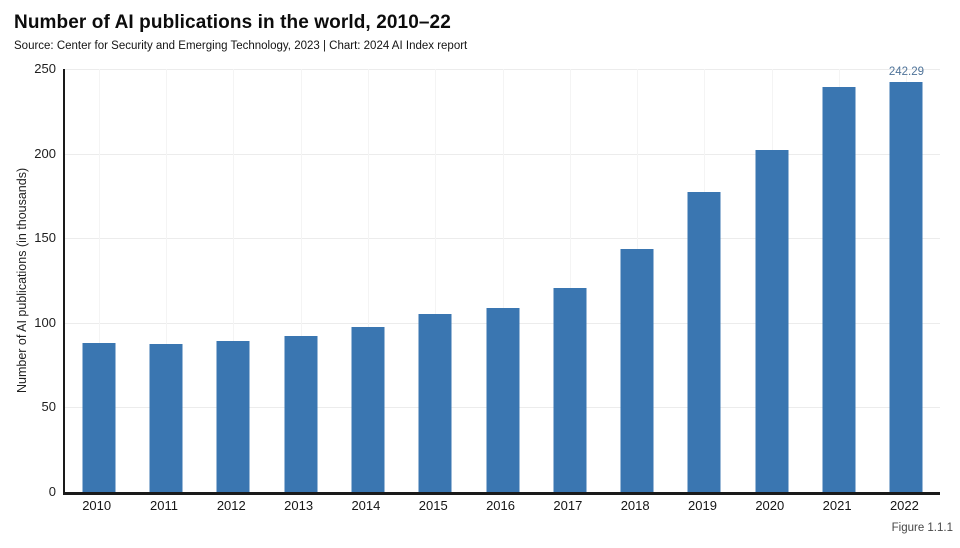  What do you see at coordinates (770, 505) in the screenshot?
I see `x-tick-label-2020: 2020` at bounding box center [770, 505].